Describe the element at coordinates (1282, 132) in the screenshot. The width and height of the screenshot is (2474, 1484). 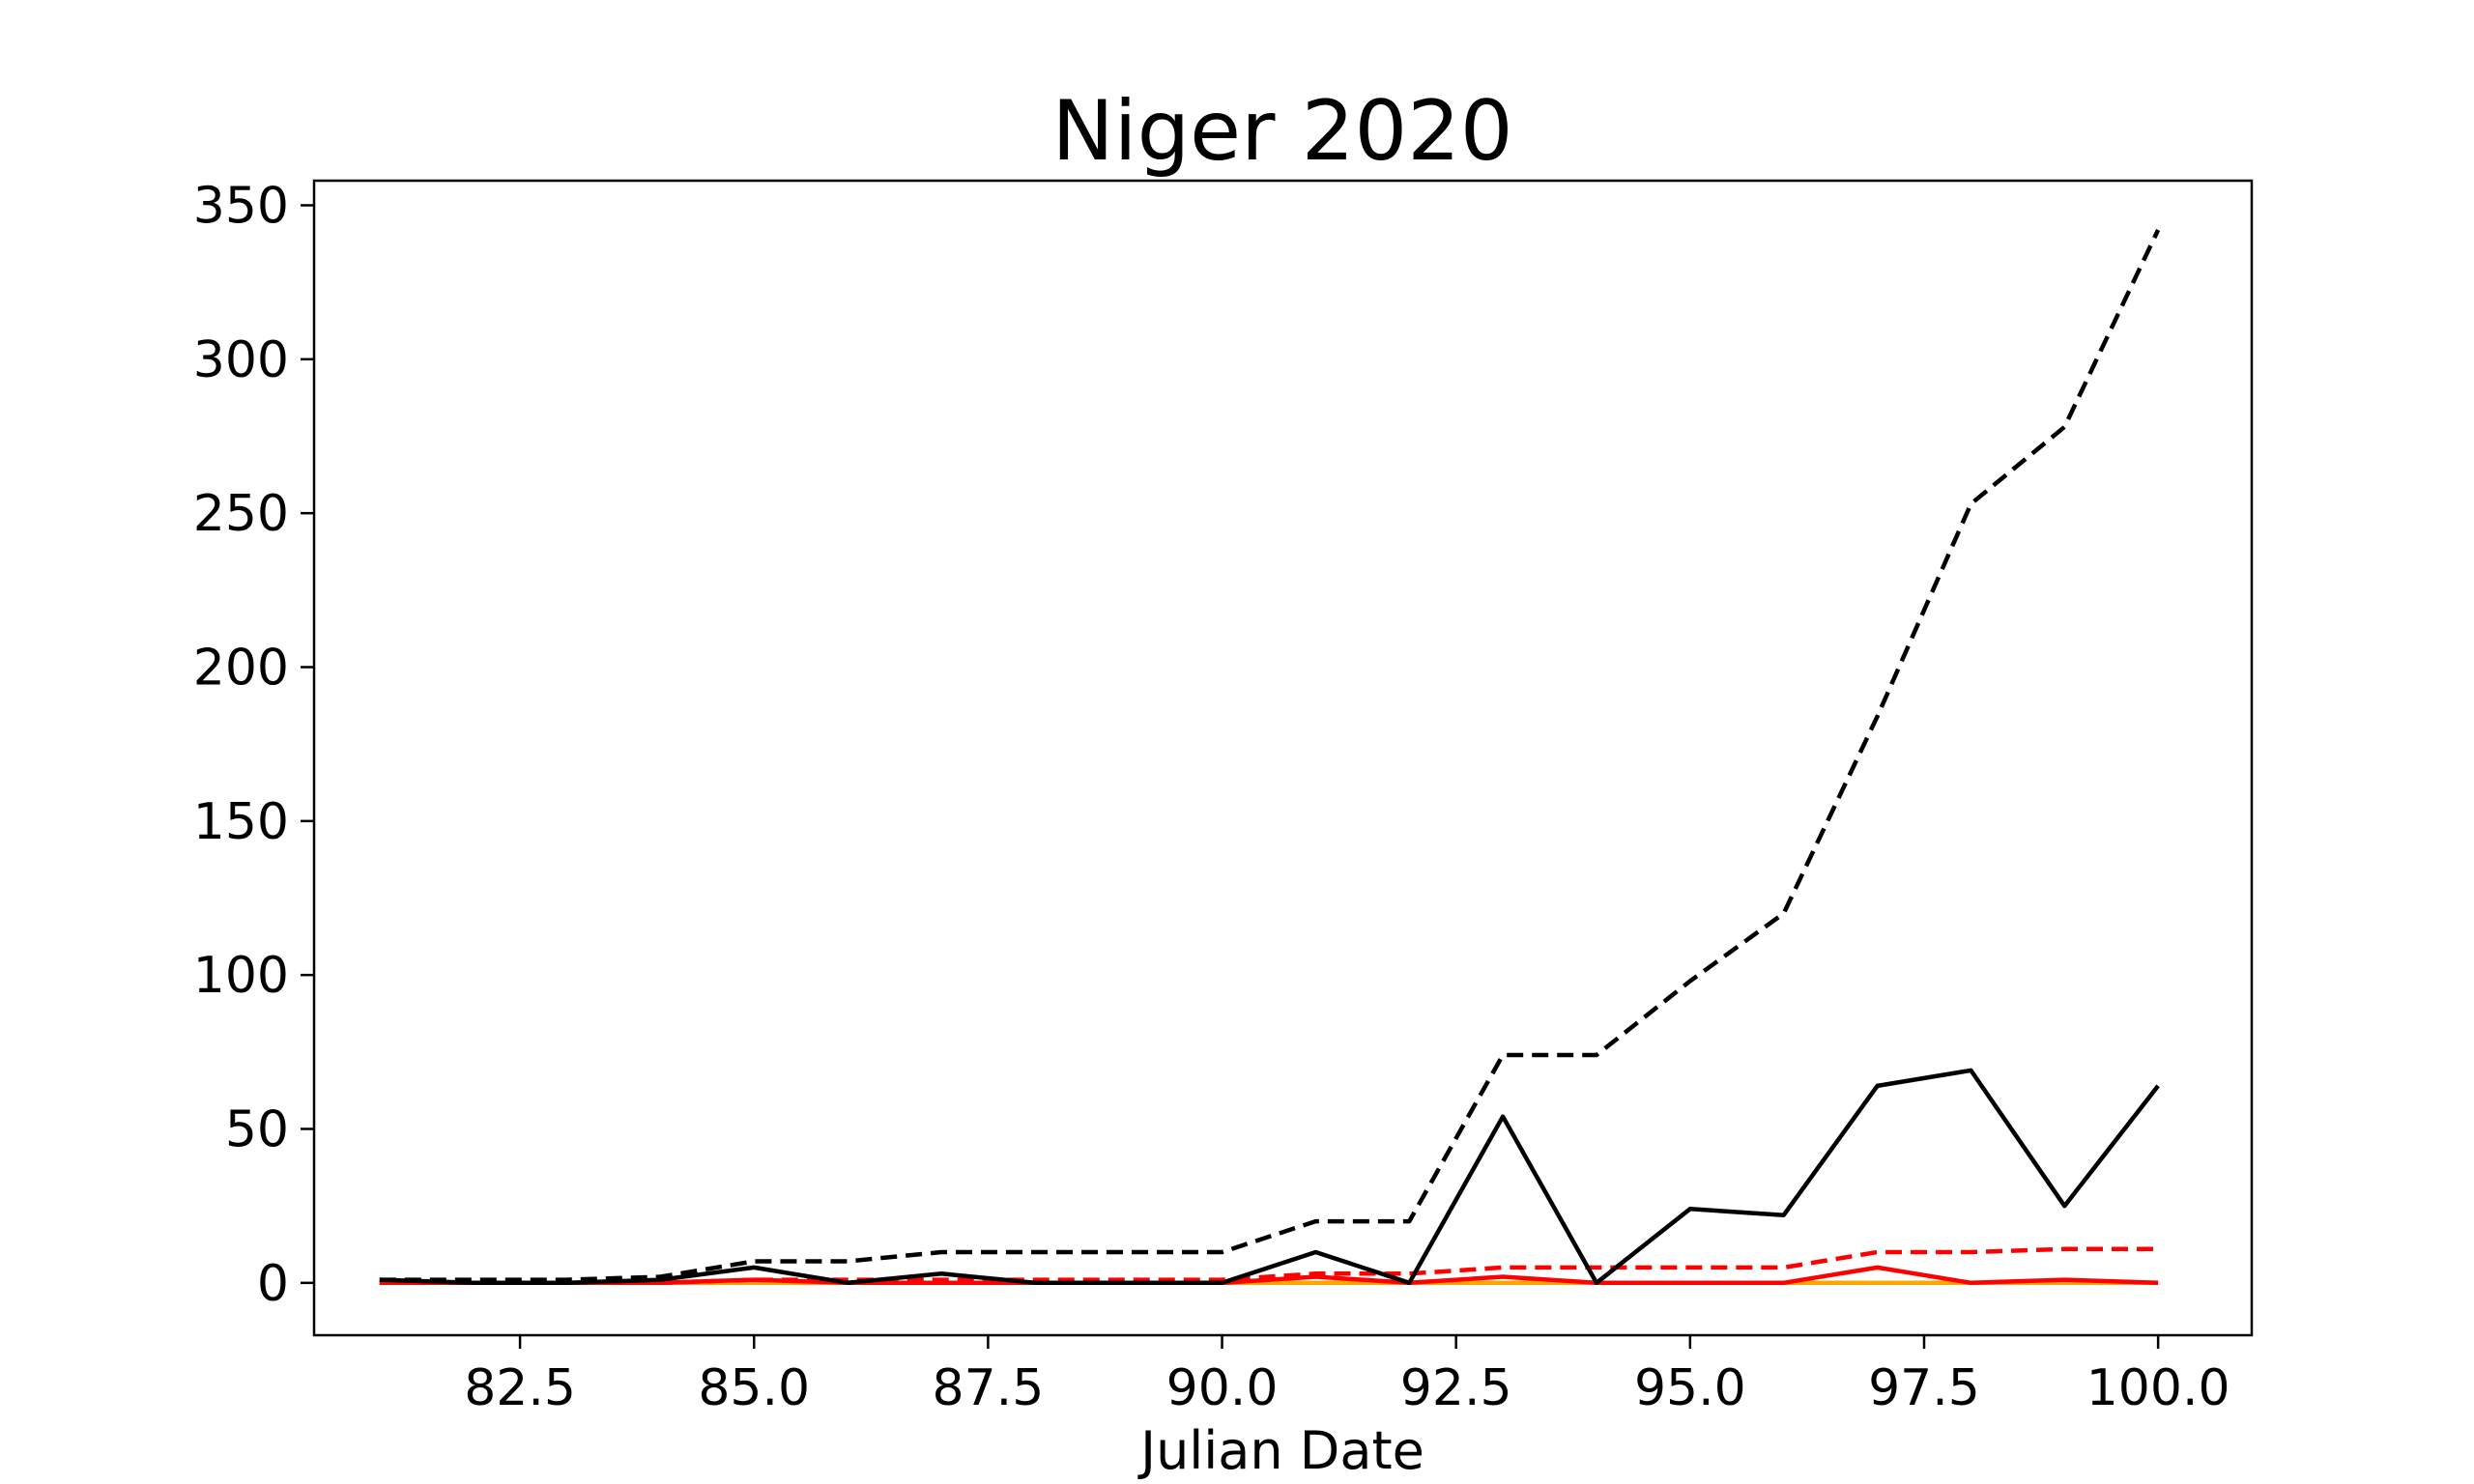
I see `chart-title: Niger 2020` at that location.